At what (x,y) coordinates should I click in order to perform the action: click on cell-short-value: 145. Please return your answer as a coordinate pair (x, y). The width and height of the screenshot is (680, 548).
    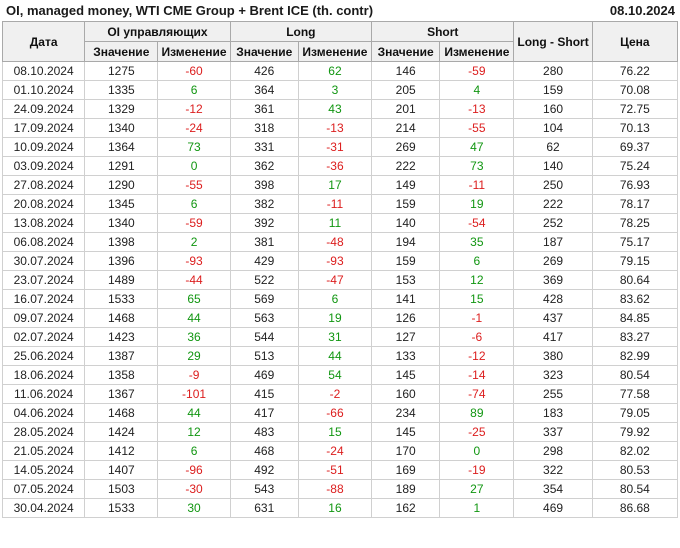
    Looking at the image, I should click on (406, 432).